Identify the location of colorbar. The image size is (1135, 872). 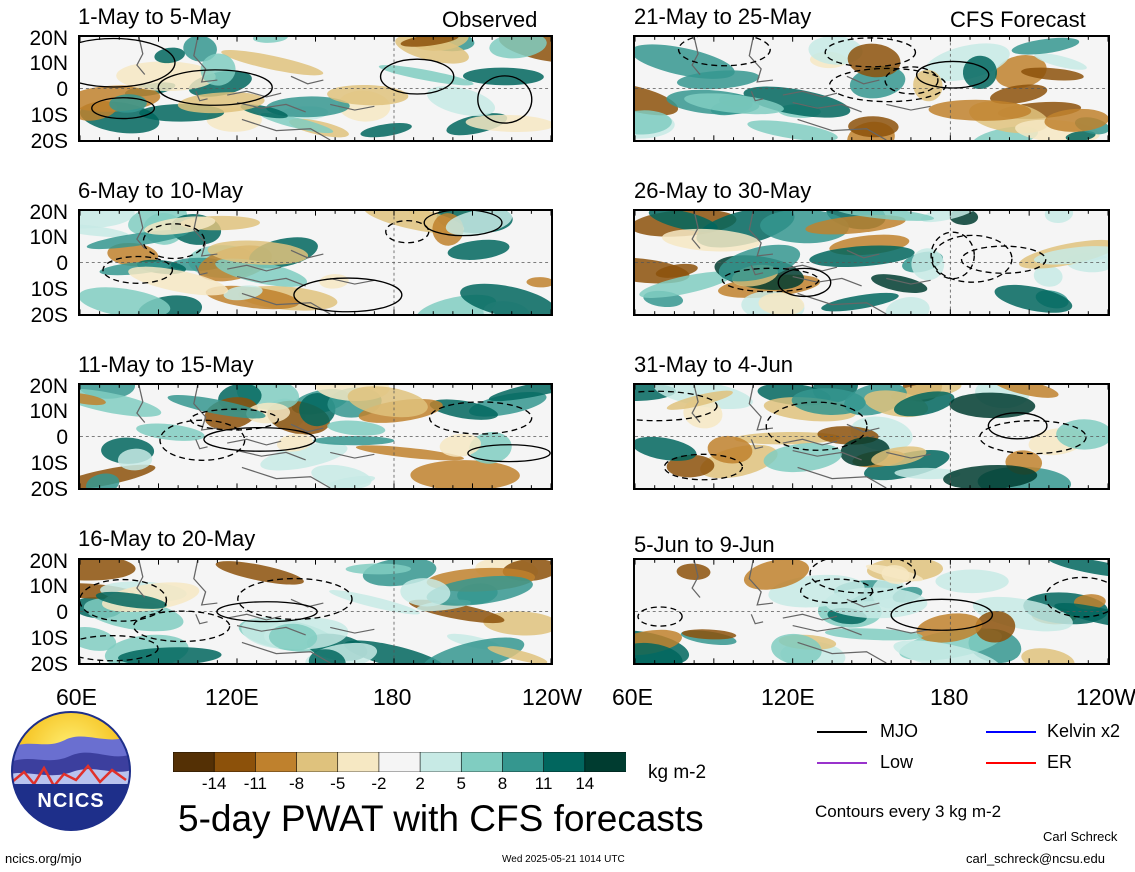
(399, 762).